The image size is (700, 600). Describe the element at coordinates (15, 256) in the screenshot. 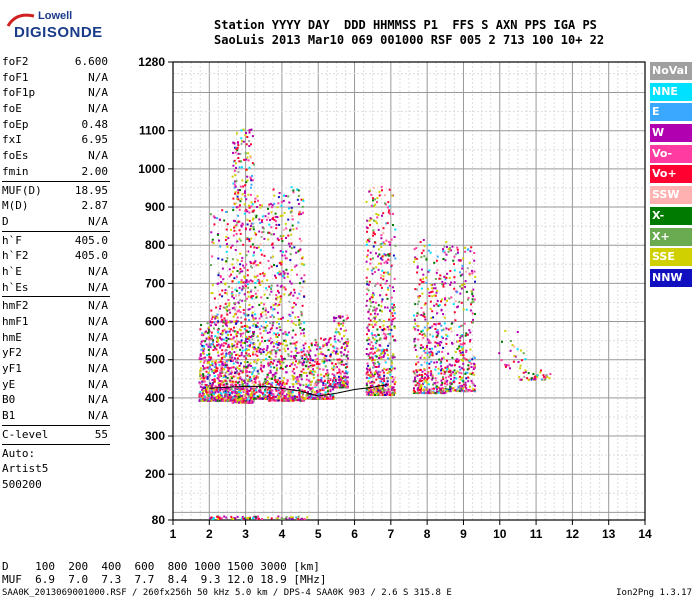

I see `param-label: h`F2` at that location.